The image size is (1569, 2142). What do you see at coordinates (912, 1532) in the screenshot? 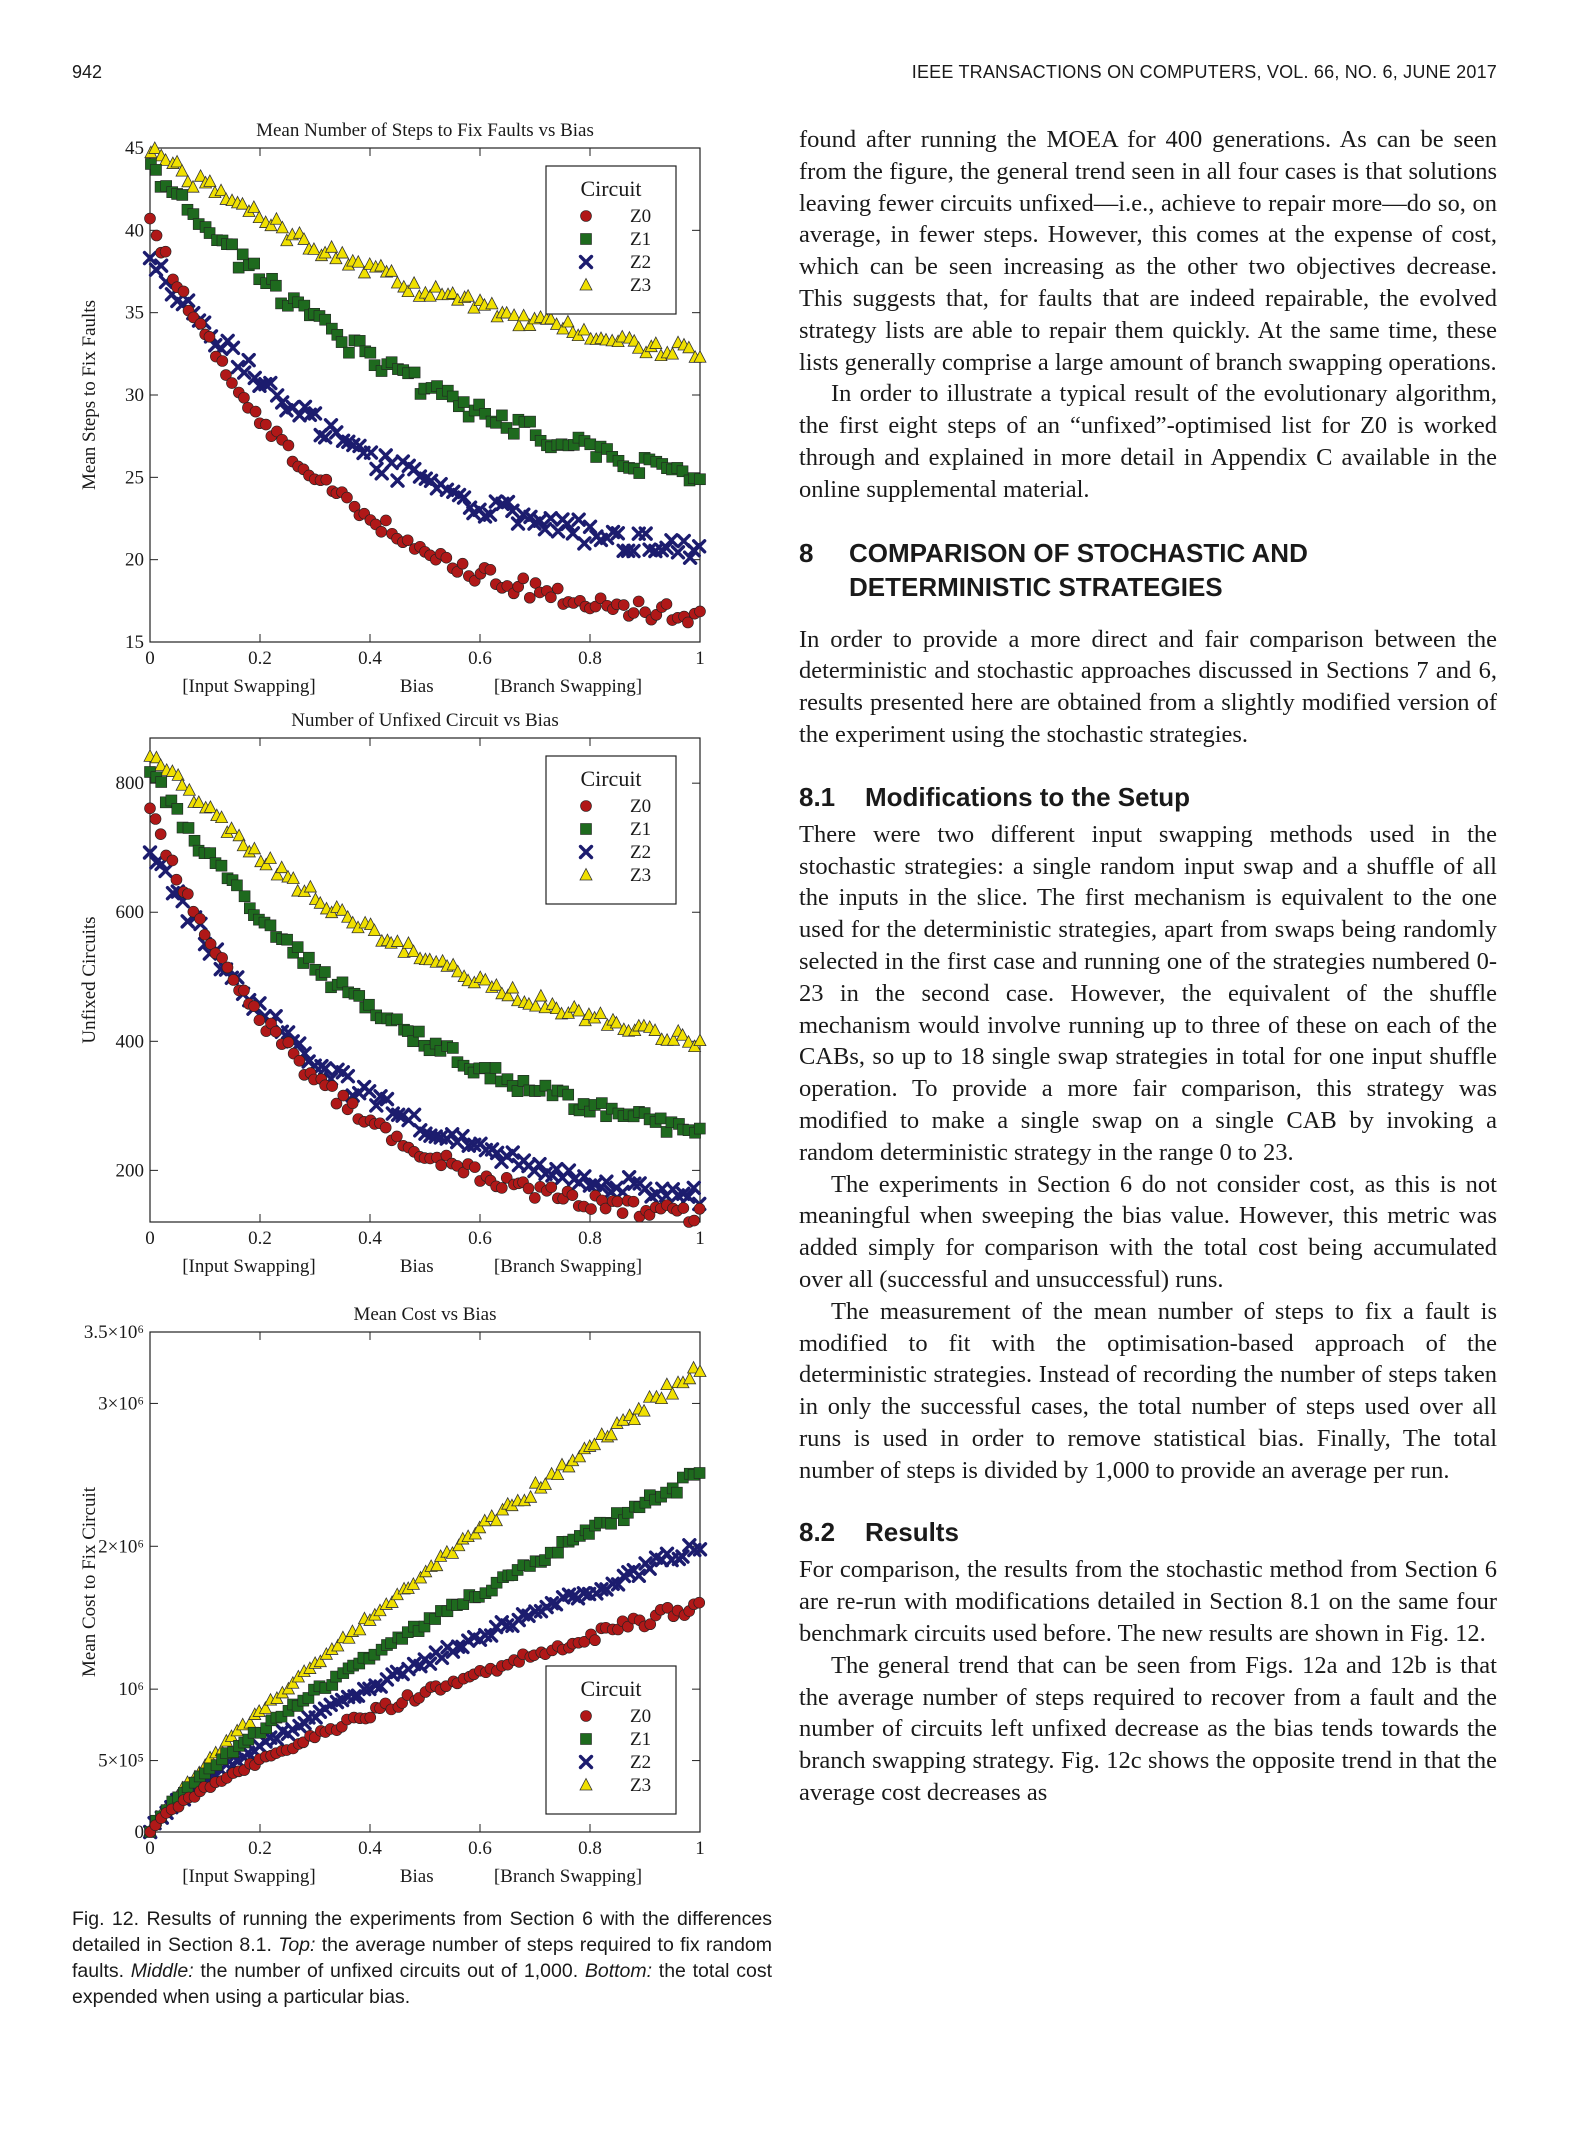
I see `subsection-title: Results` at bounding box center [912, 1532].